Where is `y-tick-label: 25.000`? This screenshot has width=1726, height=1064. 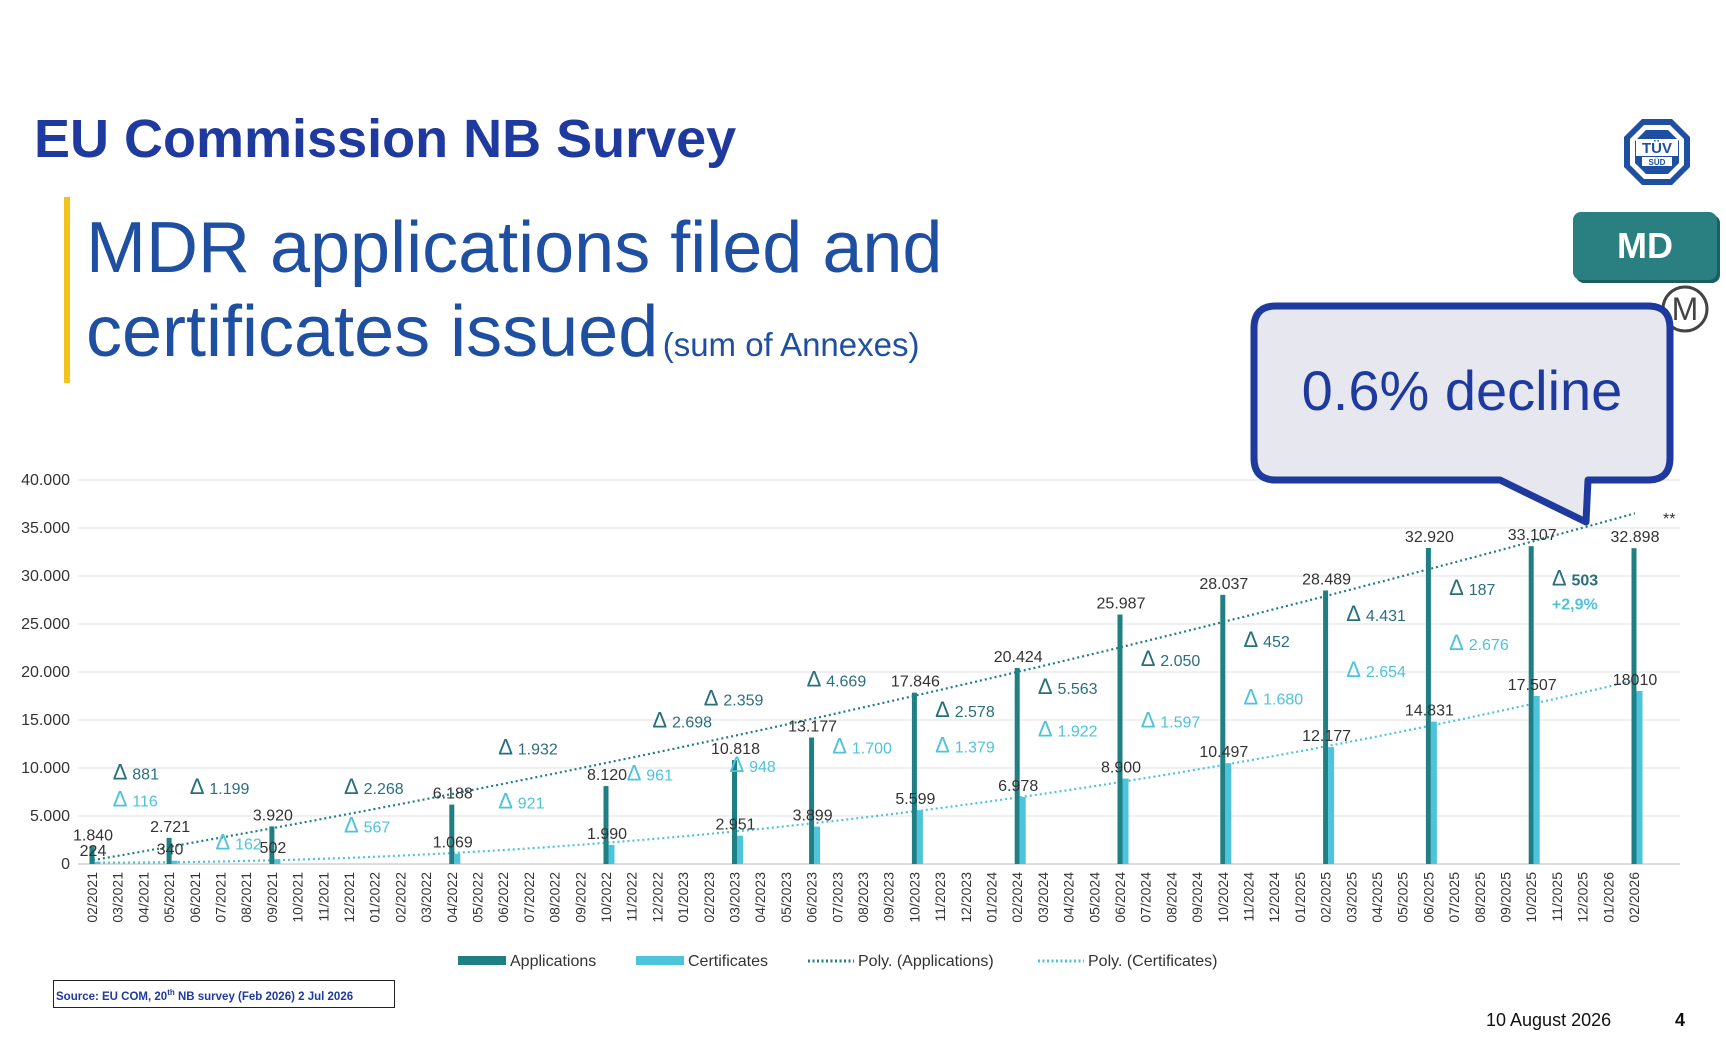
y-tick-label: 25.000 is located at coordinates (45, 624).